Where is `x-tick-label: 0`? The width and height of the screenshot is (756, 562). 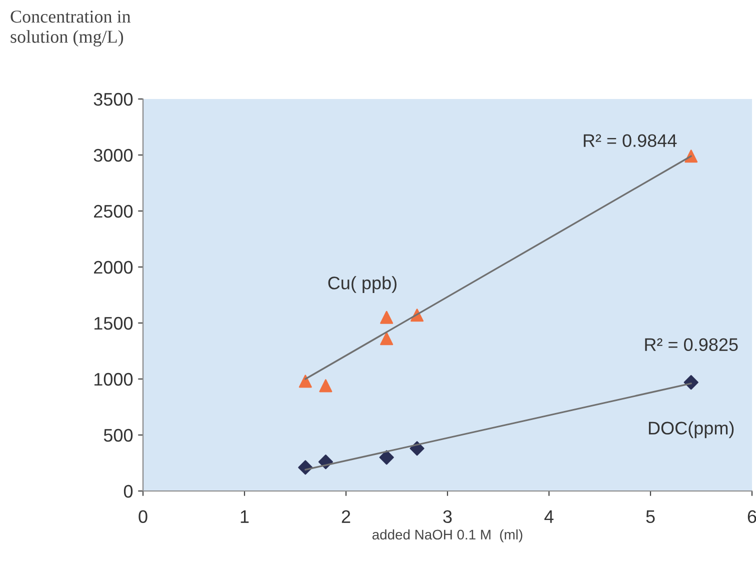 x-tick-label: 0 is located at coordinates (143, 517).